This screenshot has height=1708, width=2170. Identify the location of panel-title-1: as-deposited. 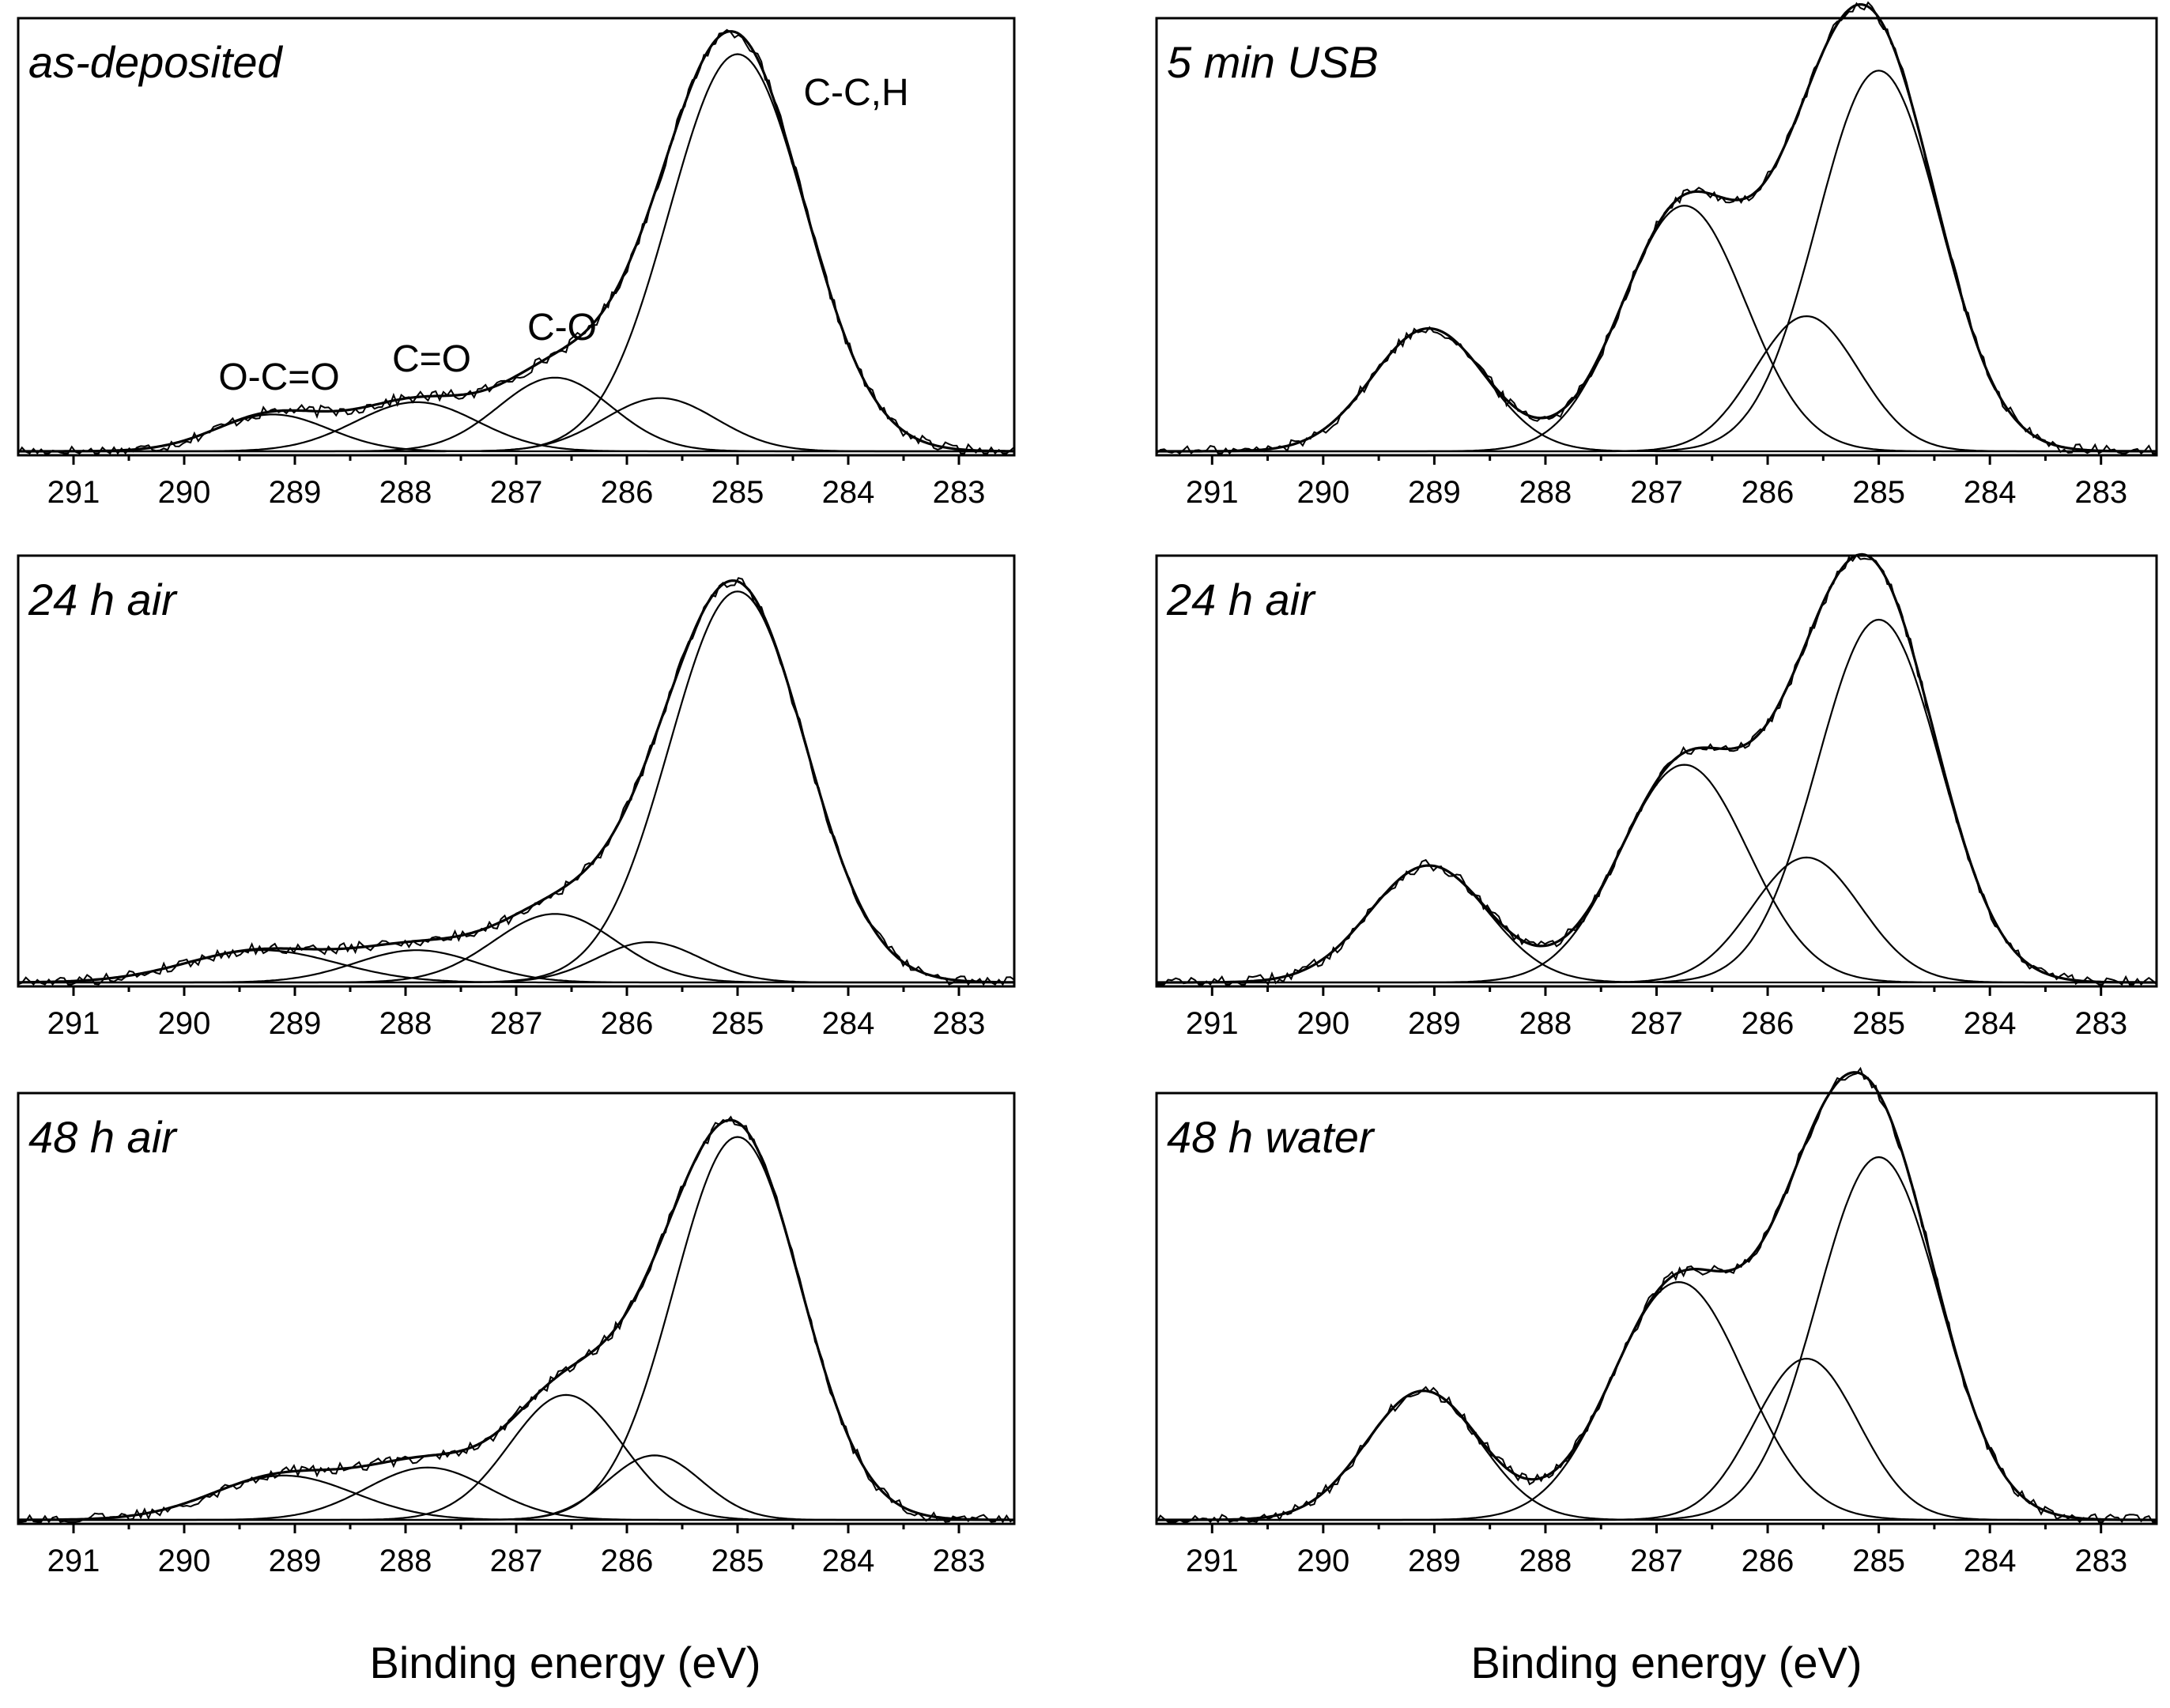
(156, 62).